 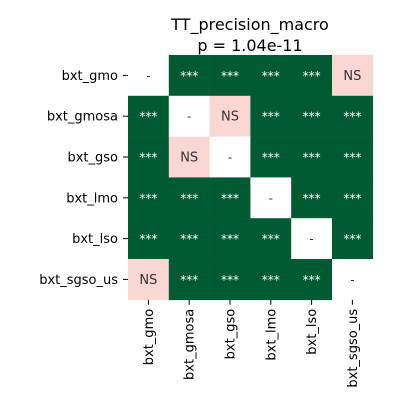 What do you see at coordinates (312, 332) in the screenshot?
I see `x-tick-label: bxt_lso` at bounding box center [312, 332].